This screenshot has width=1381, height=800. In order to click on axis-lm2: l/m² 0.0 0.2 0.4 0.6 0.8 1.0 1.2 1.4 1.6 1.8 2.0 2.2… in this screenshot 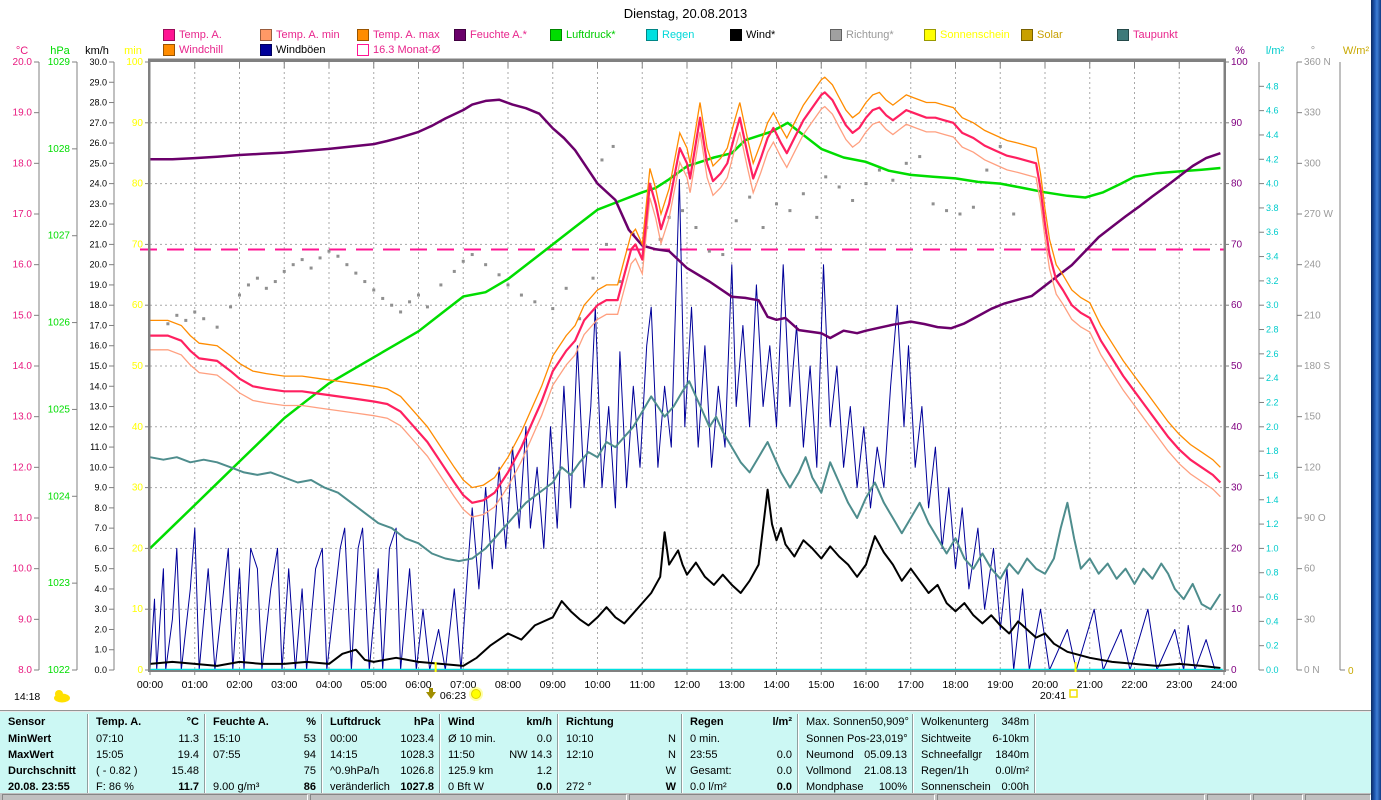, I will do `click(1271, 360)`.